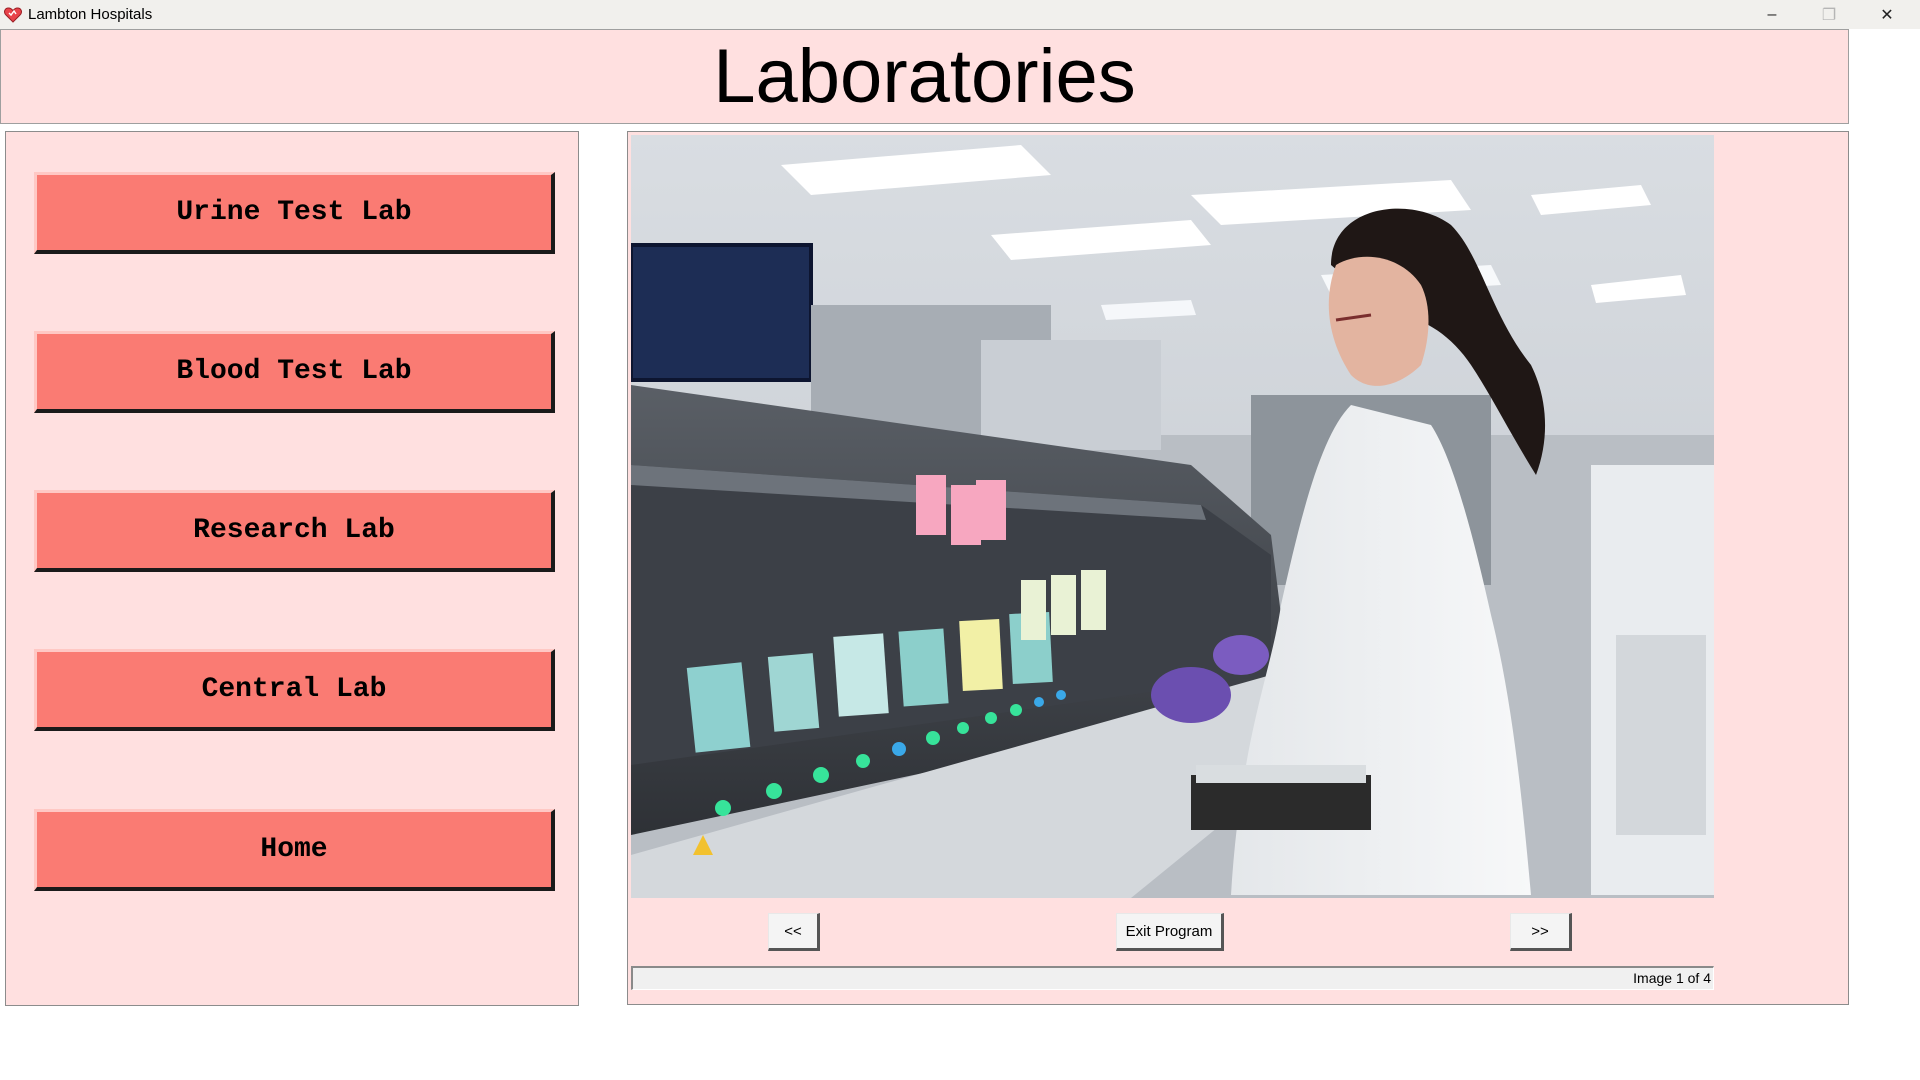 This screenshot has height=1080, width=1920. What do you see at coordinates (294, 213) in the screenshot?
I see `urine-test-lab-button: Urine Test Lab` at bounding box center [294, 213].